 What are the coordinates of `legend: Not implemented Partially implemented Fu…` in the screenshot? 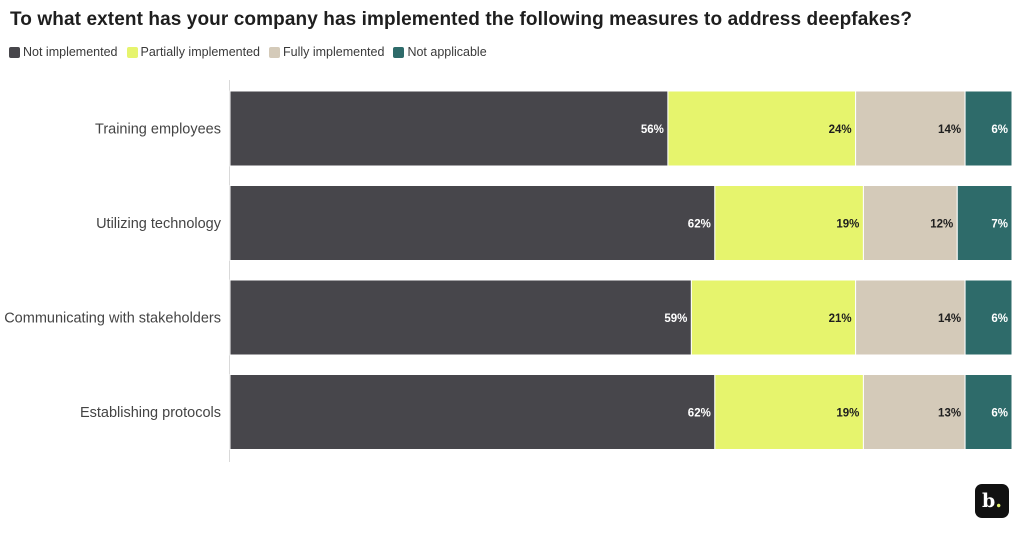 It's located at (252, 52).